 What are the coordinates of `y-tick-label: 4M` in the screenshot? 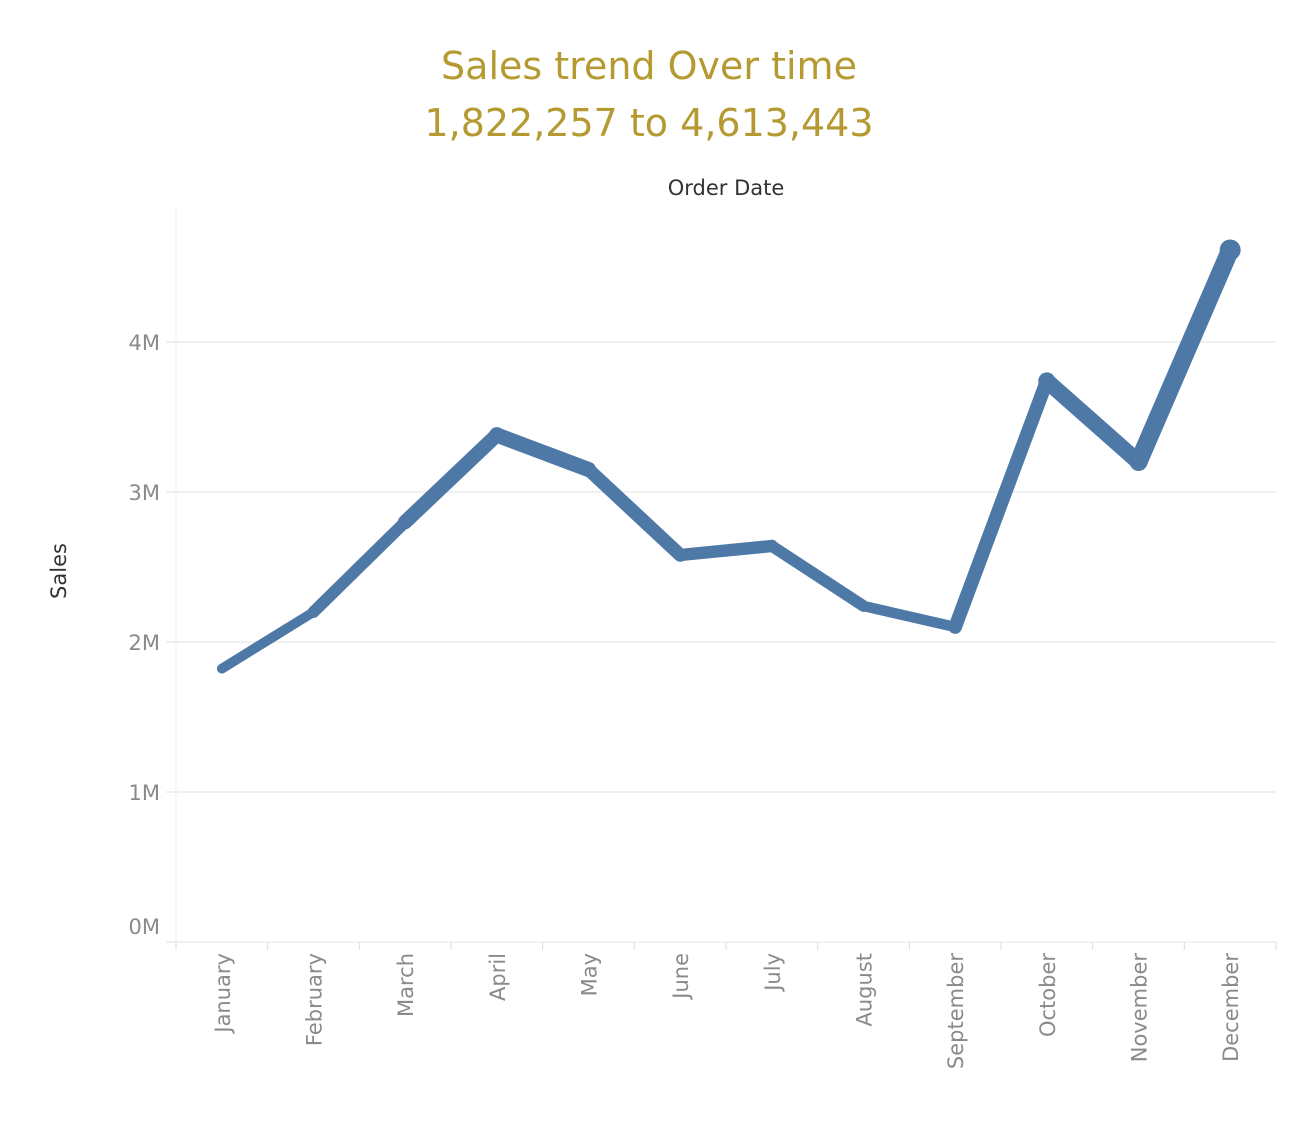 It's located at (144, 343).